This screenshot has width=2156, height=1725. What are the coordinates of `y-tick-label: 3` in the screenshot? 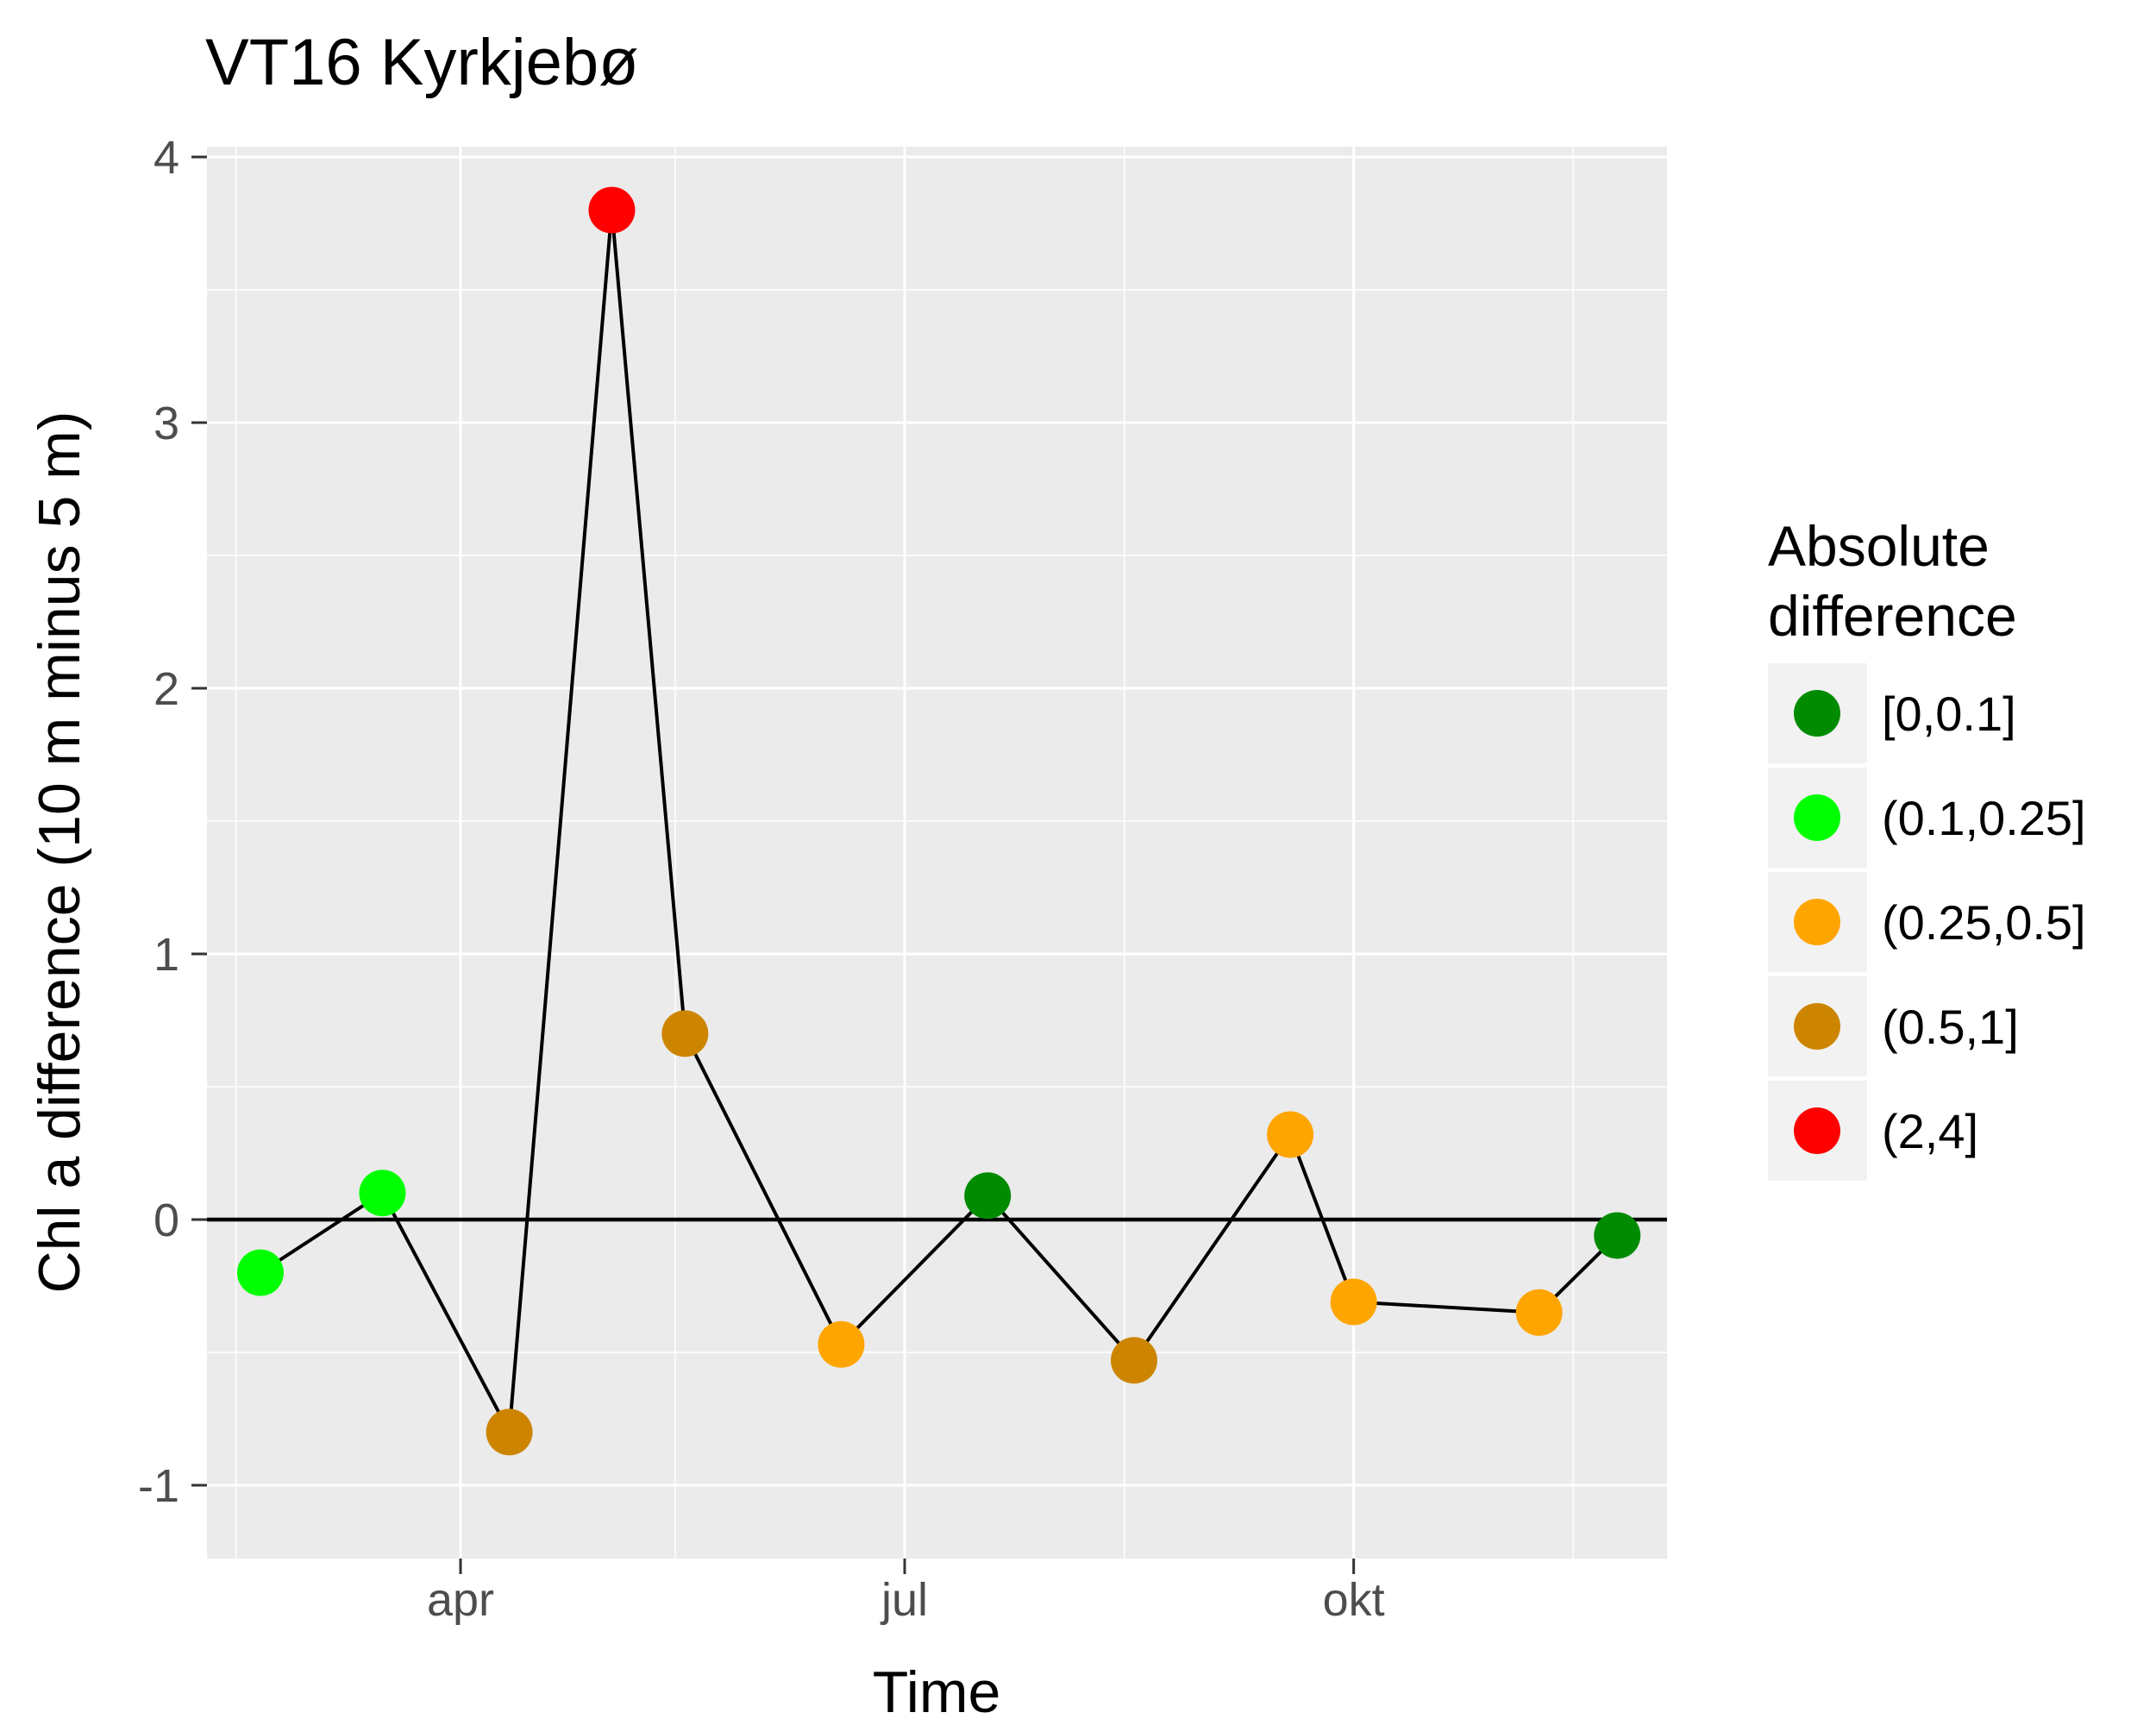 It's located at (166, 423).